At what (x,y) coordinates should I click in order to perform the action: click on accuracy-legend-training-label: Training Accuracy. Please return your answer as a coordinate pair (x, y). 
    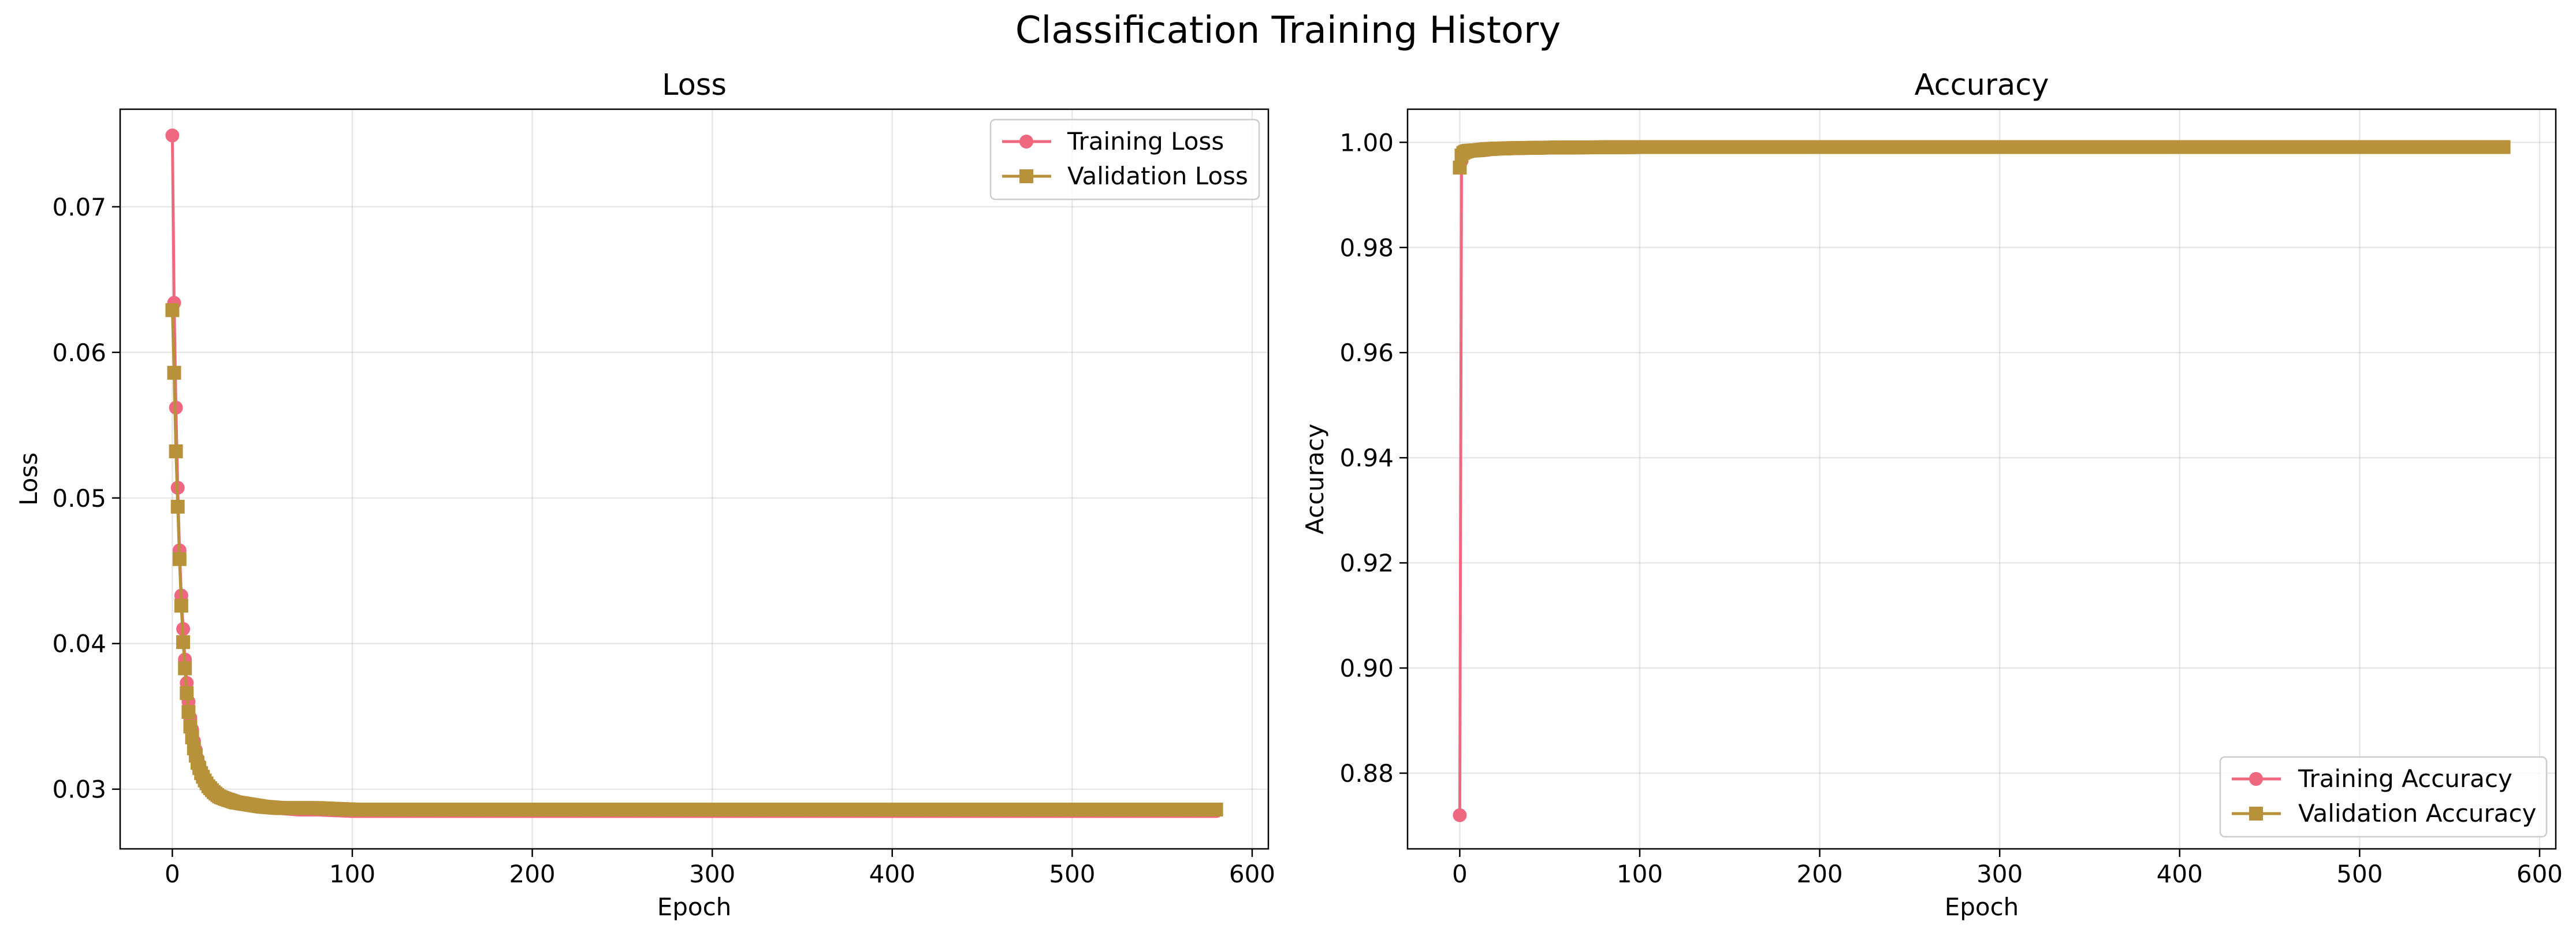
    Looking at the image, I should click on (2405, 779).